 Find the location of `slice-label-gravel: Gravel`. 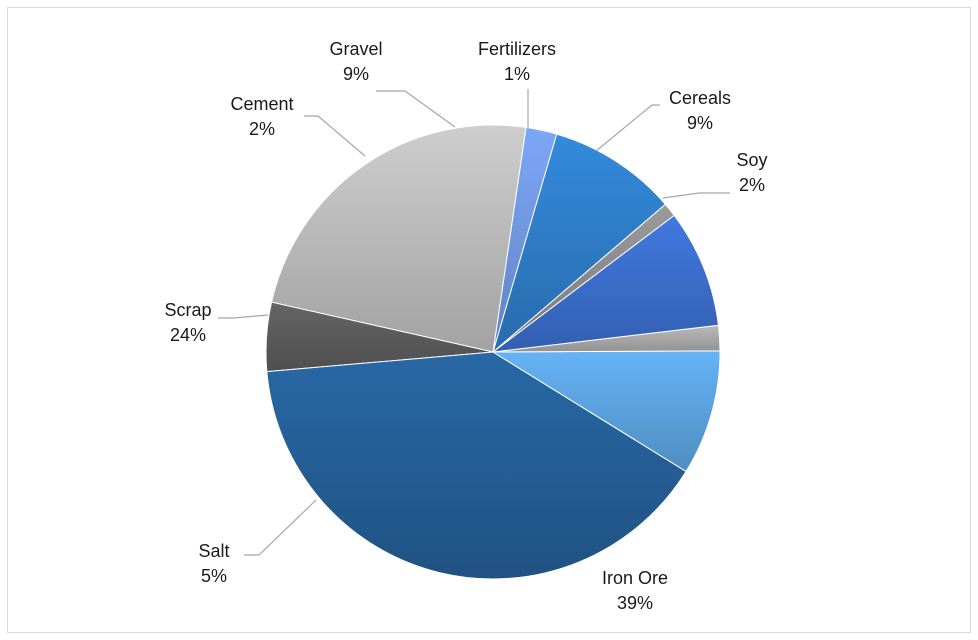

slice-label-gravel: Gravel is located at coordinates (355, 49).